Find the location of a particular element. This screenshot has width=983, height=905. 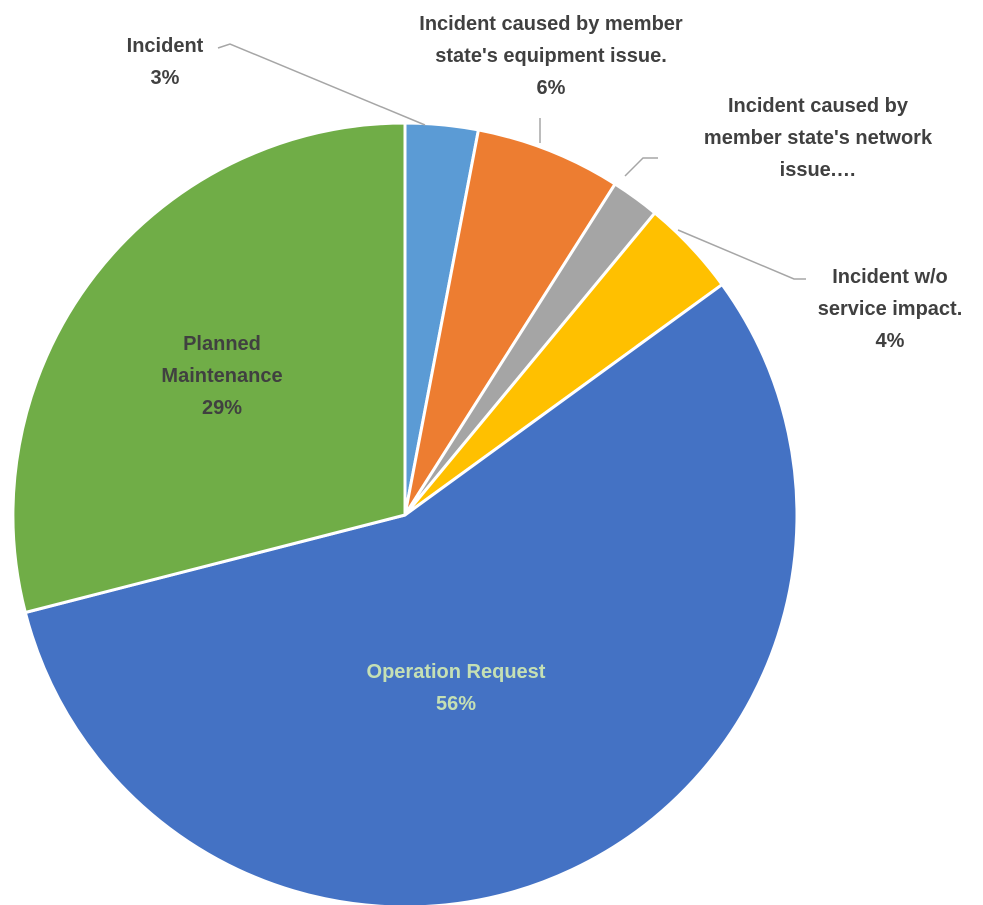

pie-slice-incident-caused-by-member-state-s-equipment-issue is located at coordinates (510, 322).